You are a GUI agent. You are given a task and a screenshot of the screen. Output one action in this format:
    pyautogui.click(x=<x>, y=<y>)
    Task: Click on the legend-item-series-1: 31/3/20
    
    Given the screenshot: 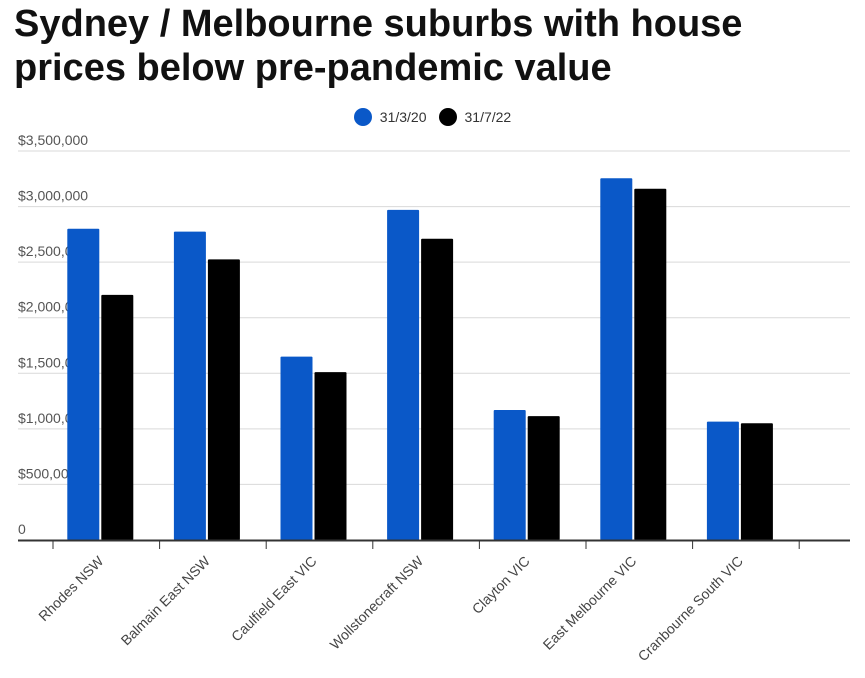 What is the action you would take?
    pyautogui.click(x=390, y=117)
    